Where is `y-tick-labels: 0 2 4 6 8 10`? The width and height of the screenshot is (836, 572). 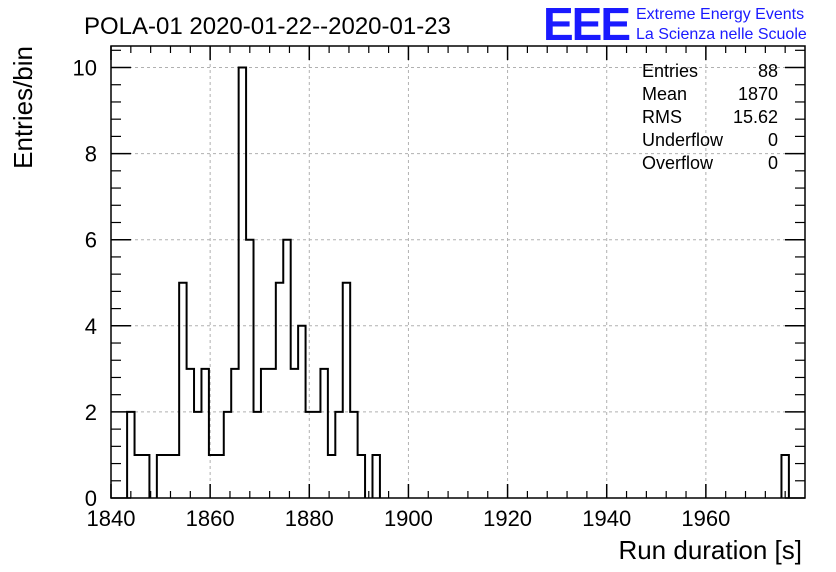 y-tick-labels: 0 2 4 6 8 10 is located at coordinates (85, 283).